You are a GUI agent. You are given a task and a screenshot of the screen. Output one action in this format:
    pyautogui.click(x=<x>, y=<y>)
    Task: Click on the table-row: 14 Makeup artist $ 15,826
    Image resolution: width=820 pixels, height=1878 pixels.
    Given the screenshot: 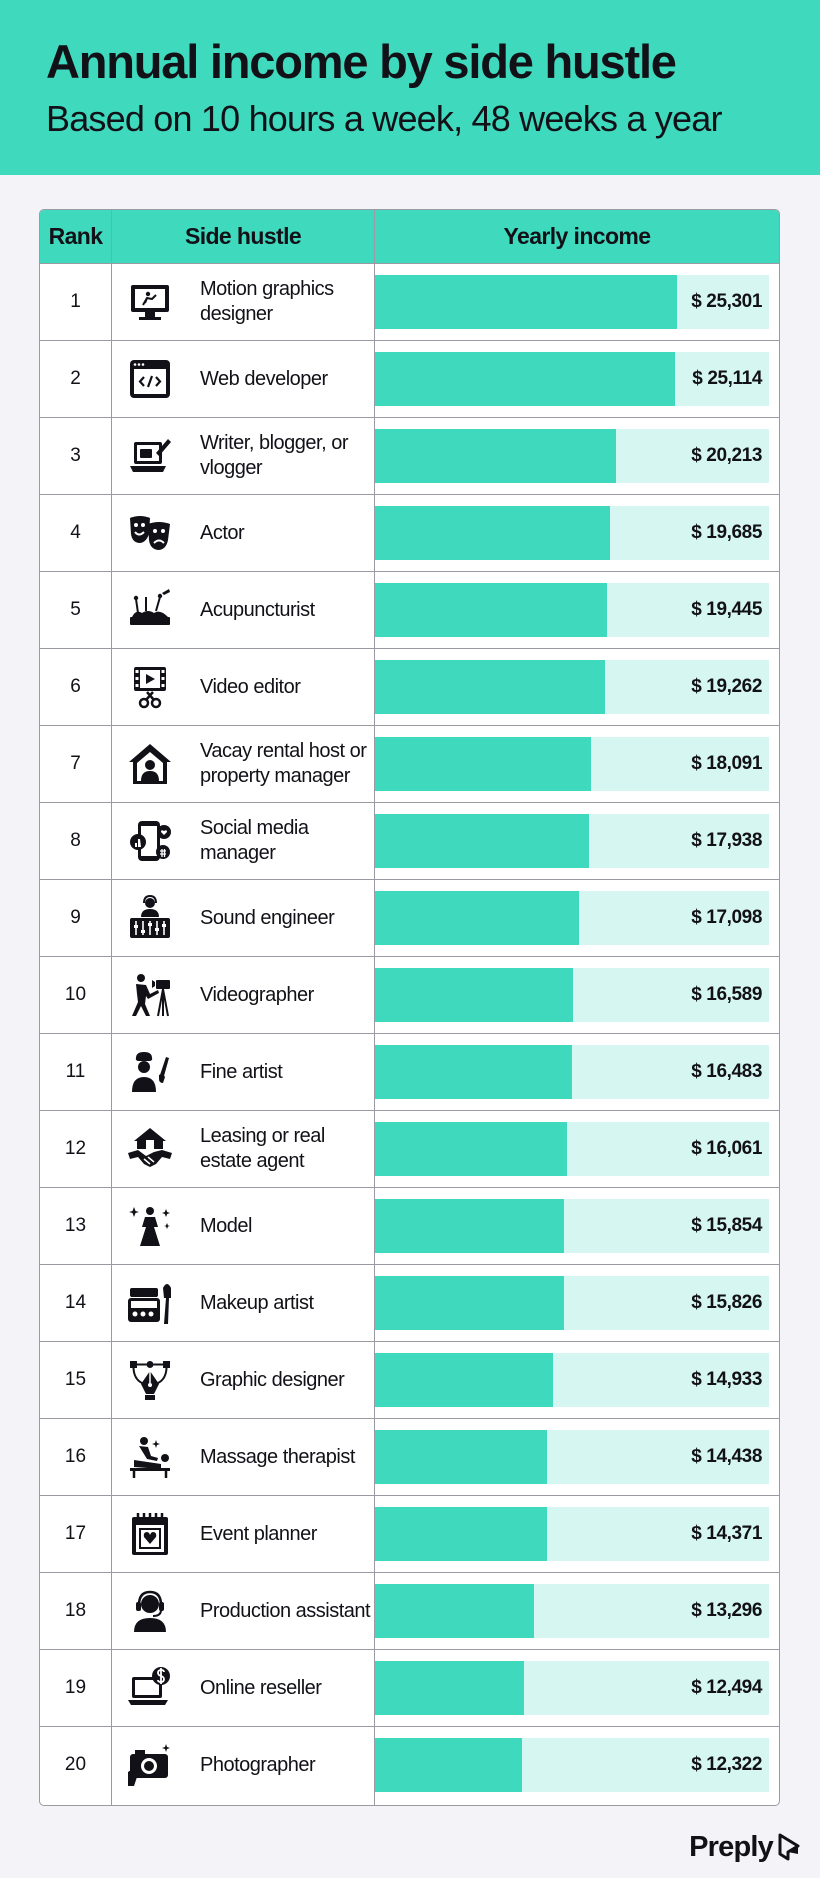 What is the action you would take?
    pyautogui.click(x=409, y=1303)
    